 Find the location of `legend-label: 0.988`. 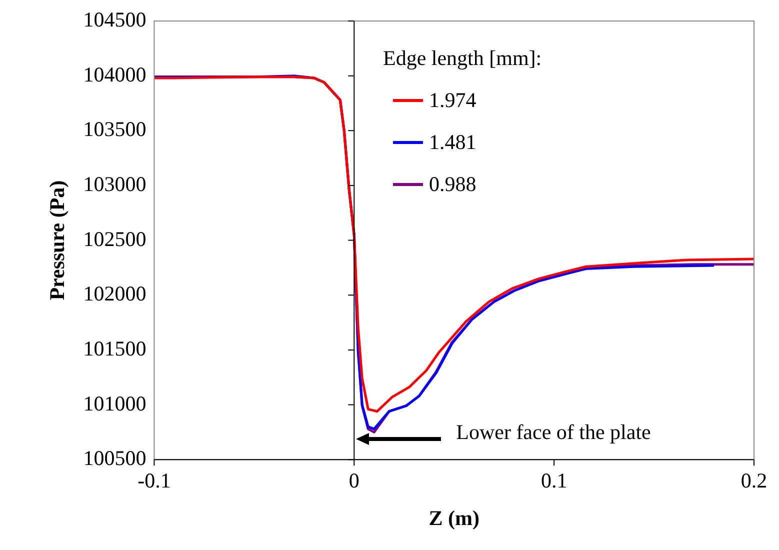

legend-label: 0.988 is located at coordinates (452, 184).